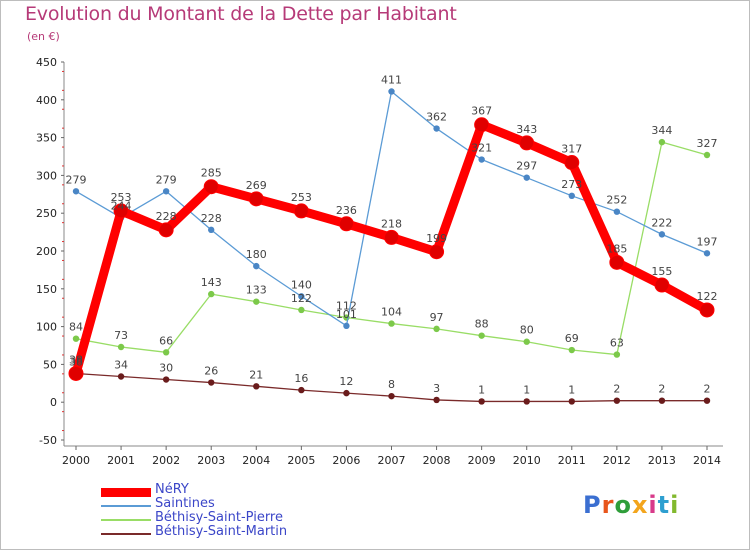 This screenshot has height=550, width=750. Describe the element at coordinates (211, 460) in the screenshot. I see `x-tick-label: 2003` at that location.